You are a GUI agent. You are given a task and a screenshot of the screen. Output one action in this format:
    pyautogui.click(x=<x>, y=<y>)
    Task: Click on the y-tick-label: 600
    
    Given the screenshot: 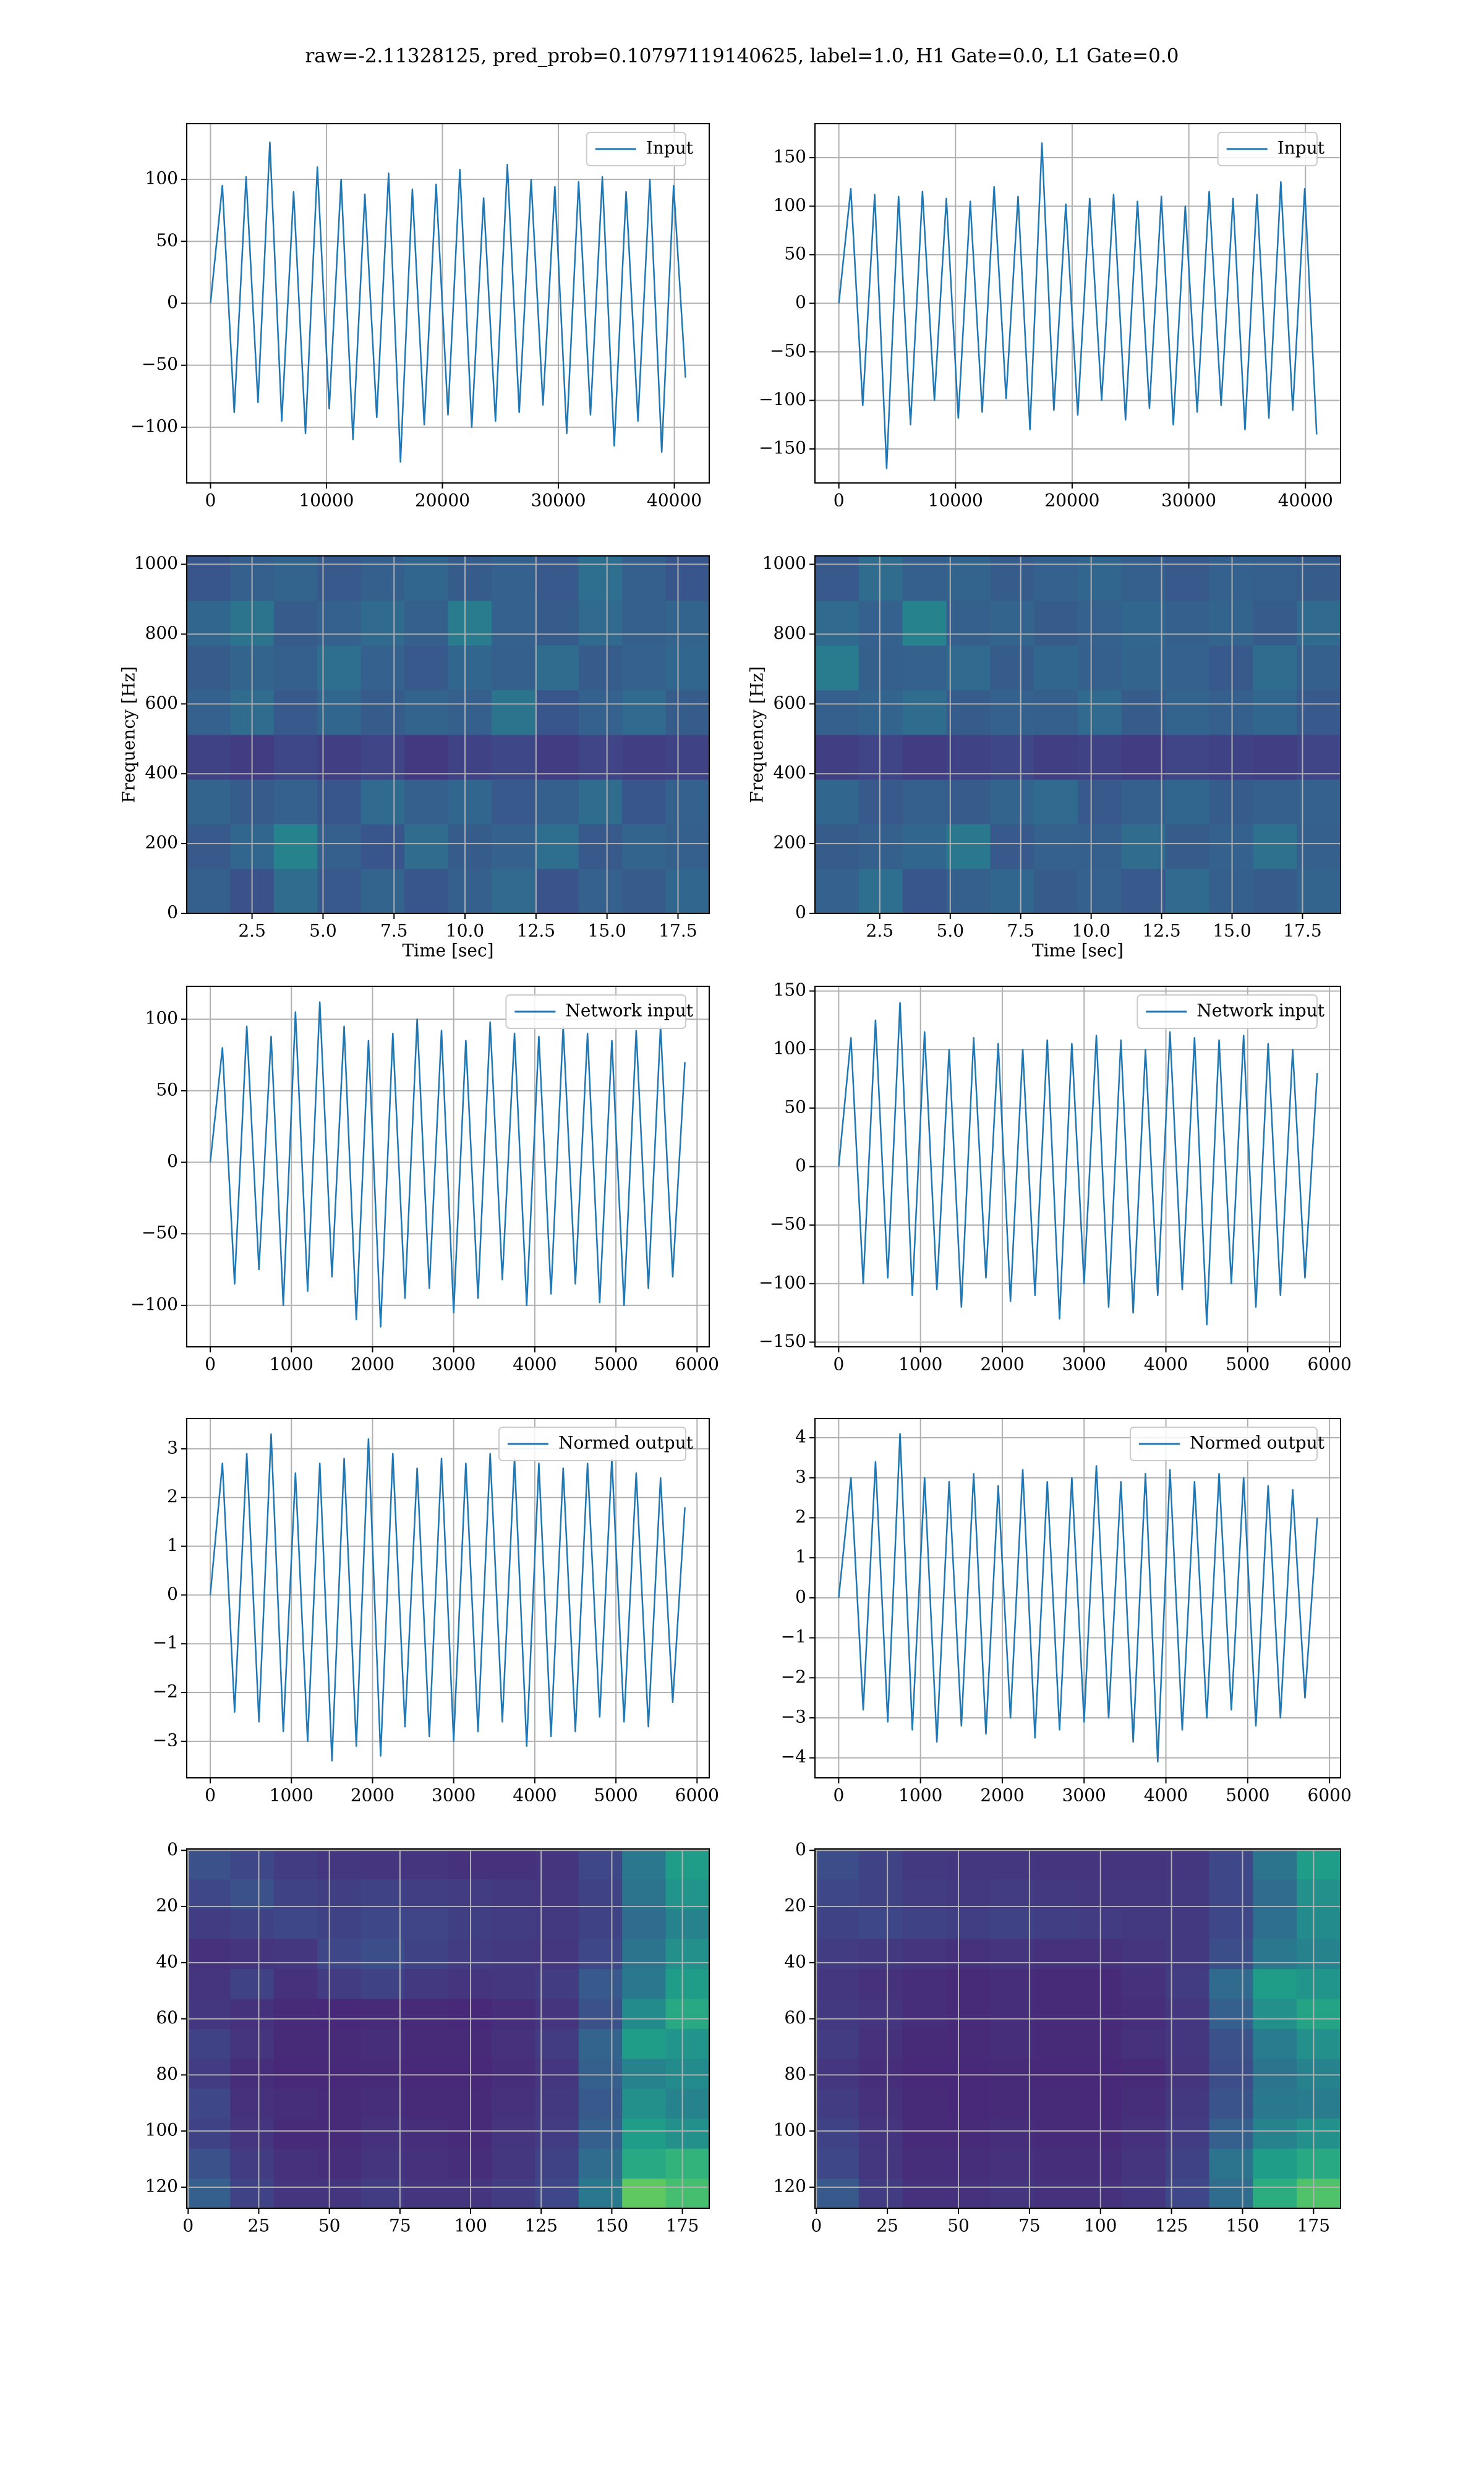 What is the action you would take?
    pyautogui.click(x=790, y=703)
    